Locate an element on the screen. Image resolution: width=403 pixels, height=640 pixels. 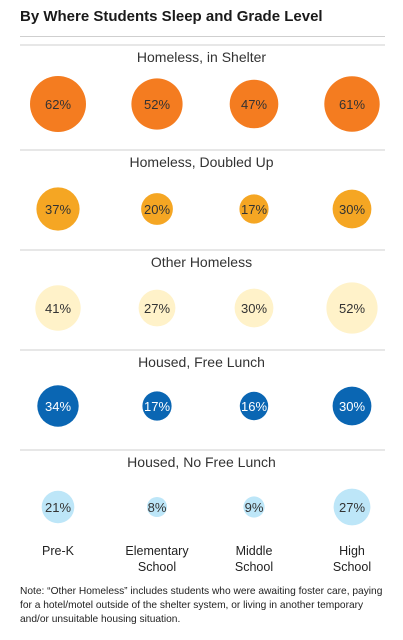
series-header: Homeless, in Shelter is located at coordinates (202, 57).